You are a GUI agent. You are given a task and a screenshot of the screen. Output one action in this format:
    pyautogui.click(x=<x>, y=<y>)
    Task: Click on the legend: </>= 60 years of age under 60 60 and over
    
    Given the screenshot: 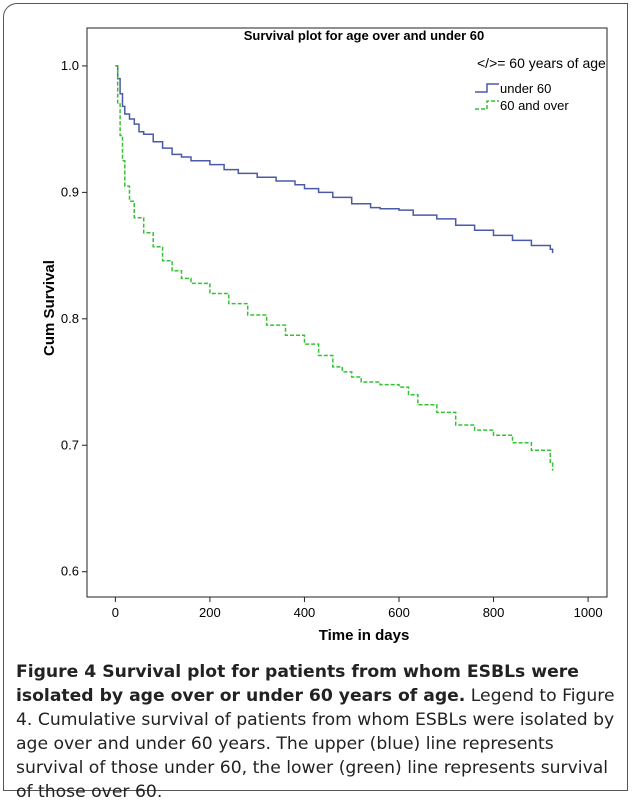 What is the action you would take?
    pyautogui.click(x=540, y=84)
    